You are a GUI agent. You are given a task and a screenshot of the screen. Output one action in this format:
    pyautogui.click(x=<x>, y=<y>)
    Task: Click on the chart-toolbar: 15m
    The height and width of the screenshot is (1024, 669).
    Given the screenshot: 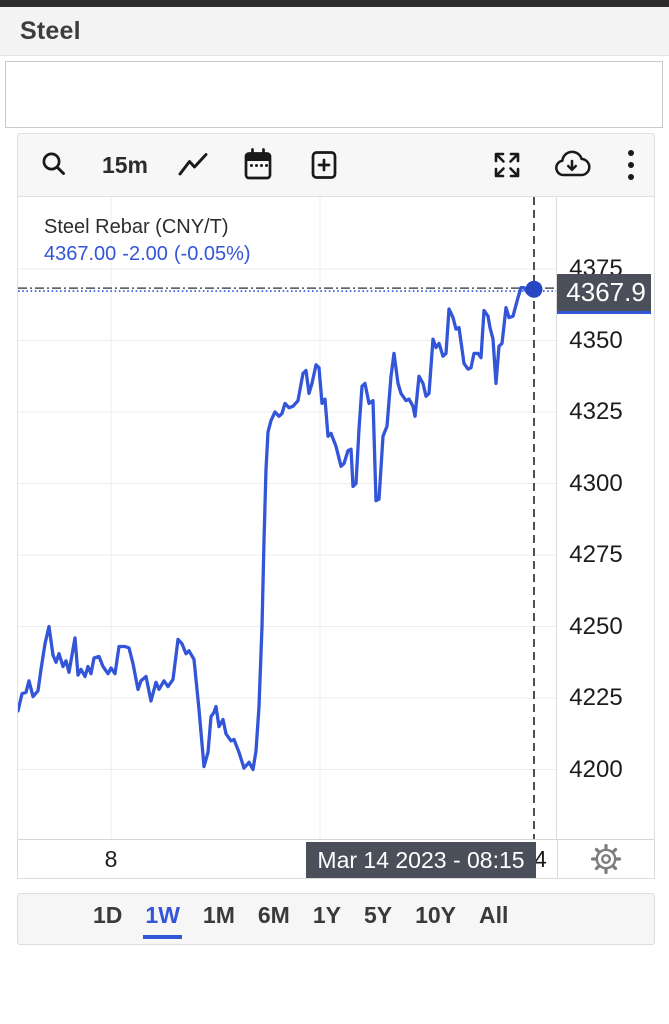 What is the action you would take?
    pyautogui.click(x=336, y=165)
    